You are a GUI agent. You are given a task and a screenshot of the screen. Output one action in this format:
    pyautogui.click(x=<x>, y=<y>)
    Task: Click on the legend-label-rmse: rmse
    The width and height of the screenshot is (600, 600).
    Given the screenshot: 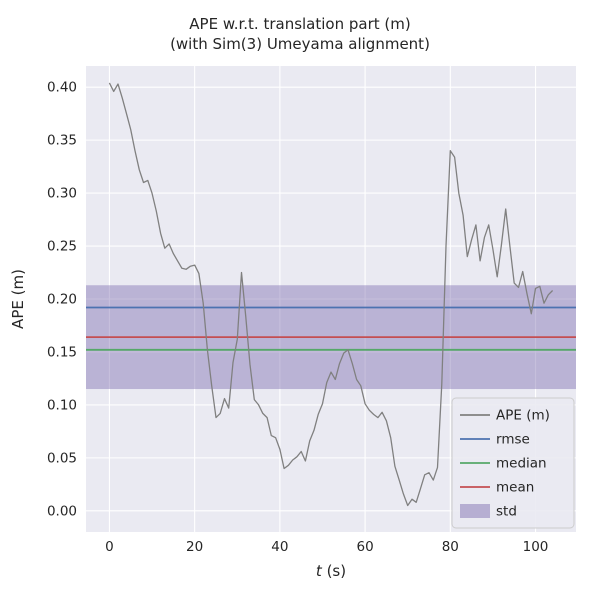 What is the action you would take?
    pyautogui.click(x=513, y=440)
    